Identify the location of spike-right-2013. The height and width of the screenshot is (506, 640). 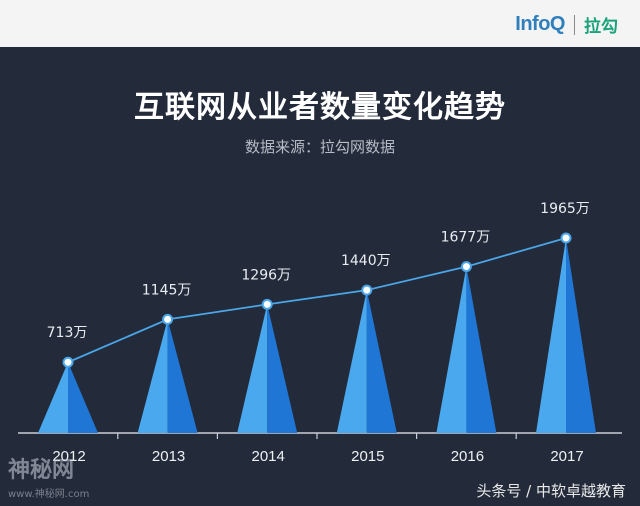
(182, 376).